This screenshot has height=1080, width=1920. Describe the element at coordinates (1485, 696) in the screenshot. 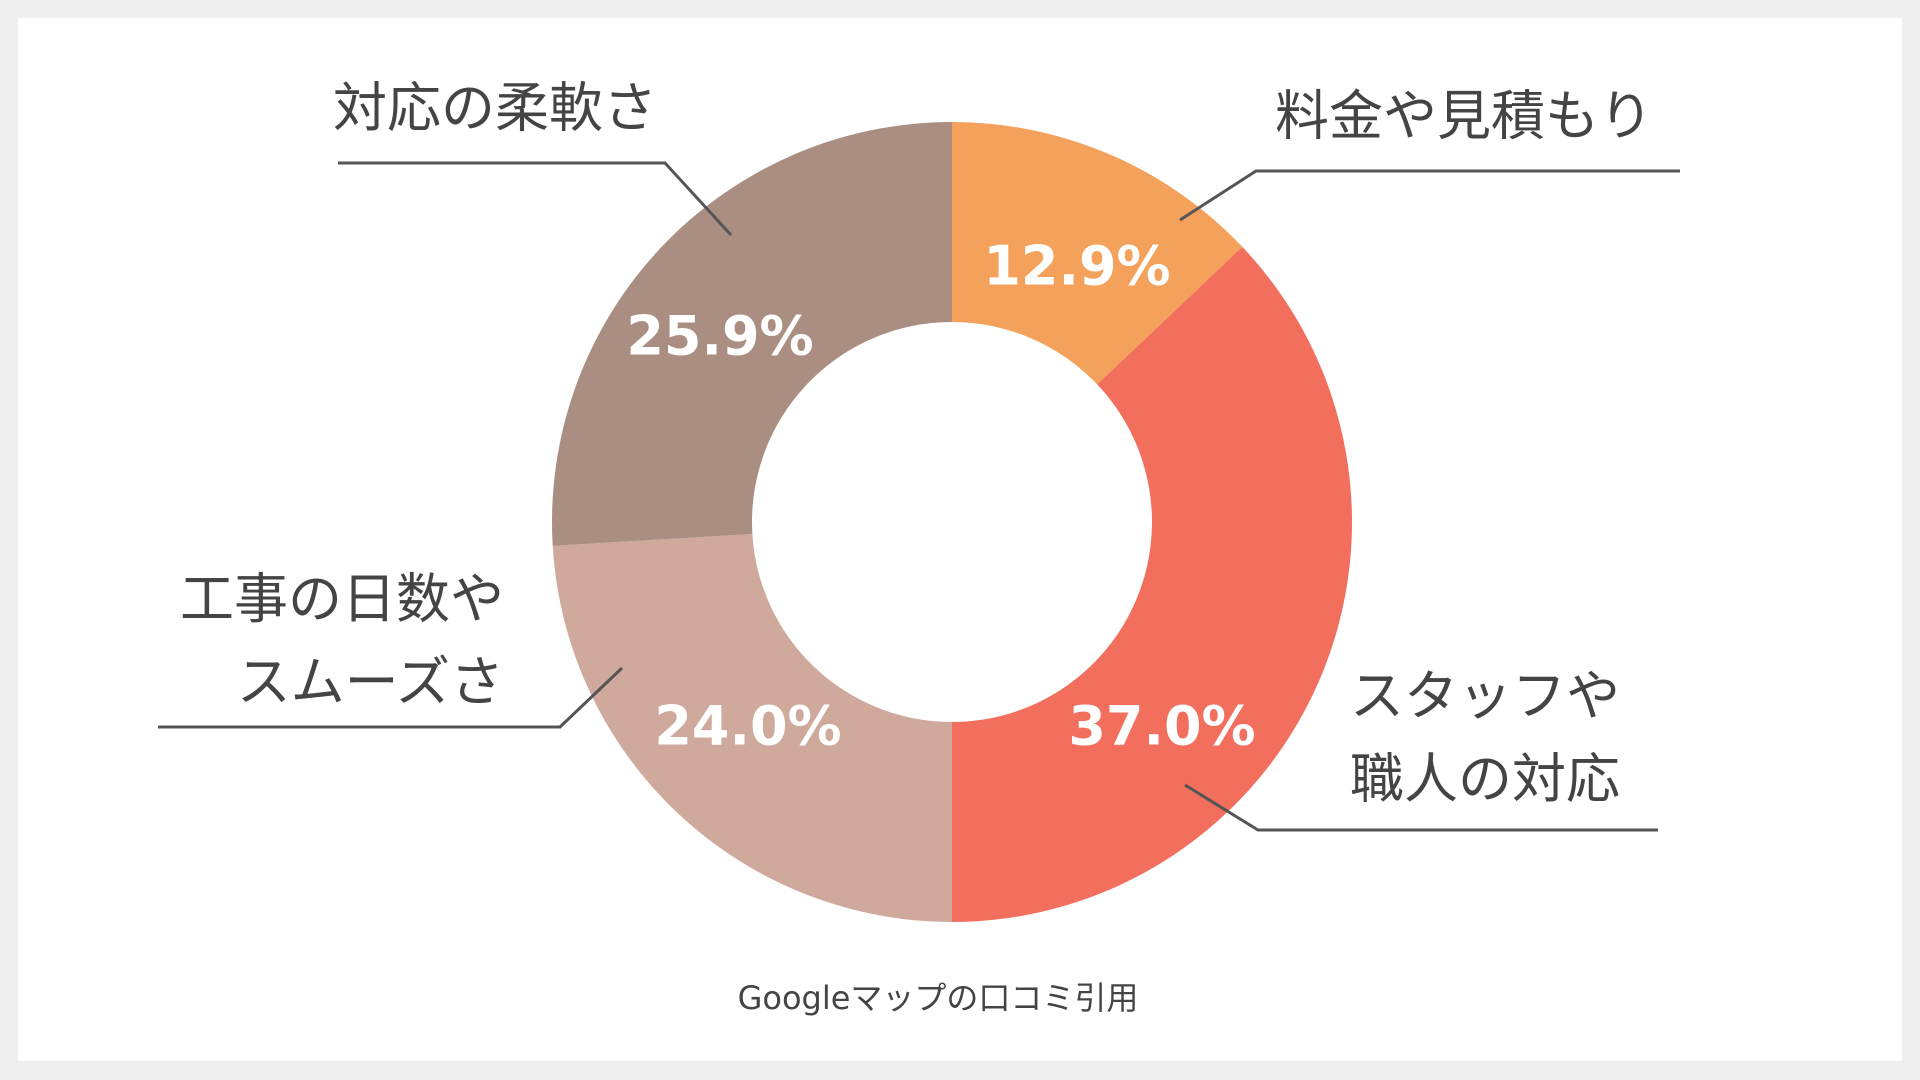

I see `category-label-2-line-1: スタッフや` at that location.